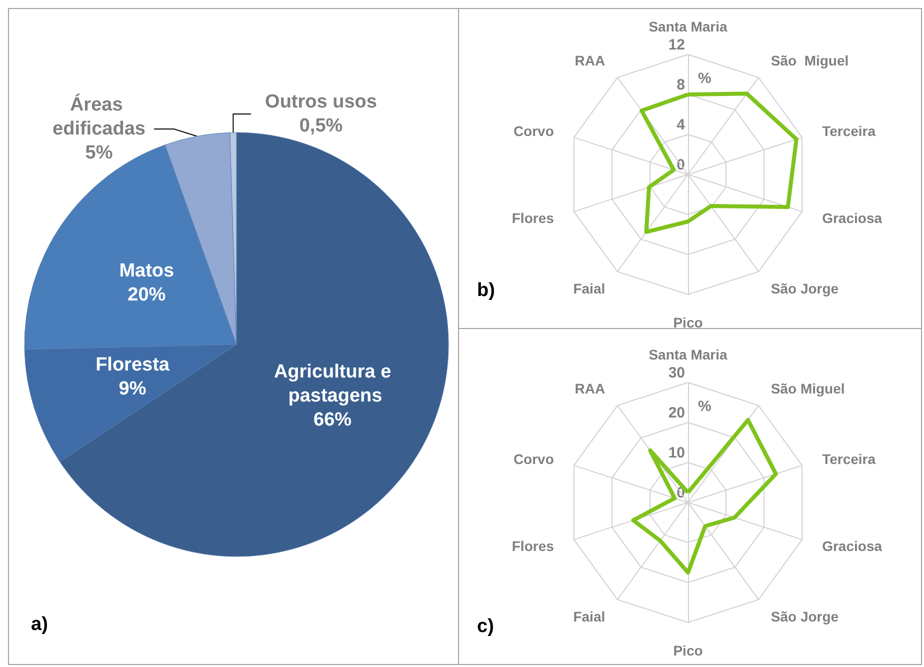 Image resolution: width=924 pixels, height=667 pixels. Describe the element at coordinates (485, 626) in the screenshot. I see `text: c)` at that location.